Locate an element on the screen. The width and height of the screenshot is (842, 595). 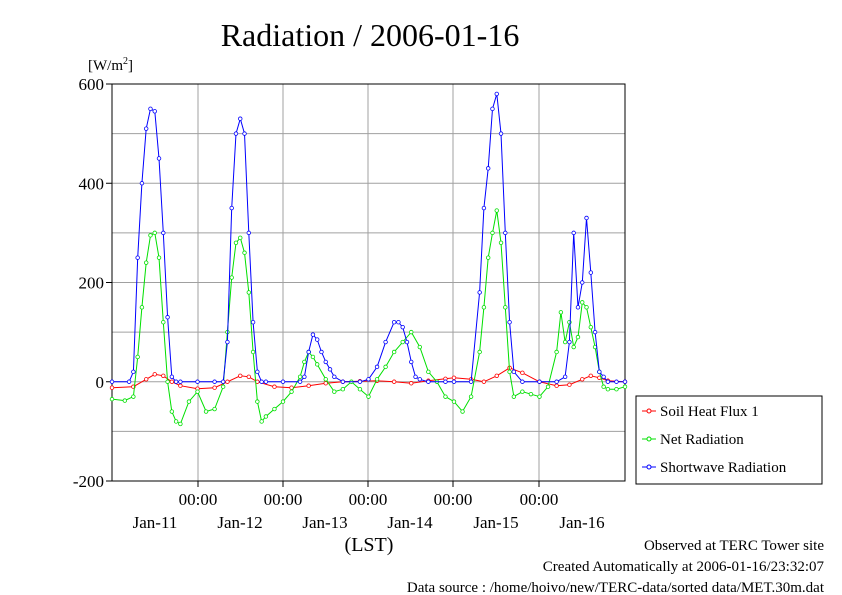
legend-label-soil-heat-flux-1: Soil Heat Flux 1 is located at coordinates (709, 412).